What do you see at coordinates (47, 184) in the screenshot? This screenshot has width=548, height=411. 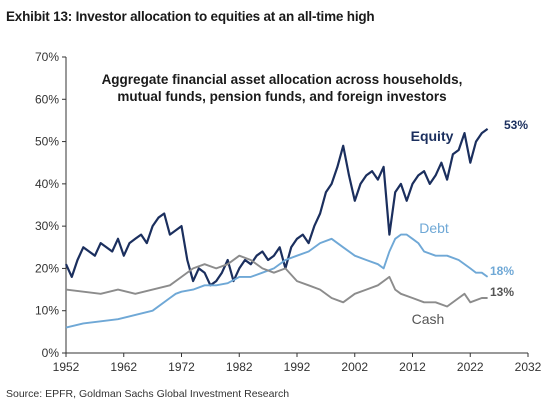 I see `y-tick-label: 40%` at bounding box center [47, 184].